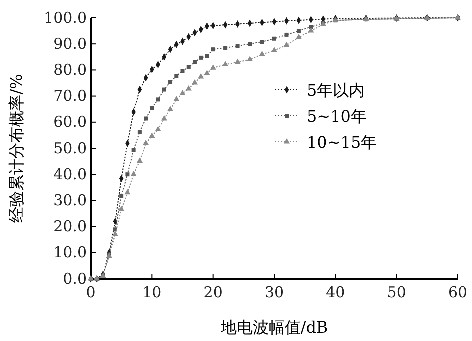 The image size is (472, 341). What do you see at coordinates (336, 293) in the screenshot?
I see `x-tick-label: 40` at bounding box center [336, 293].